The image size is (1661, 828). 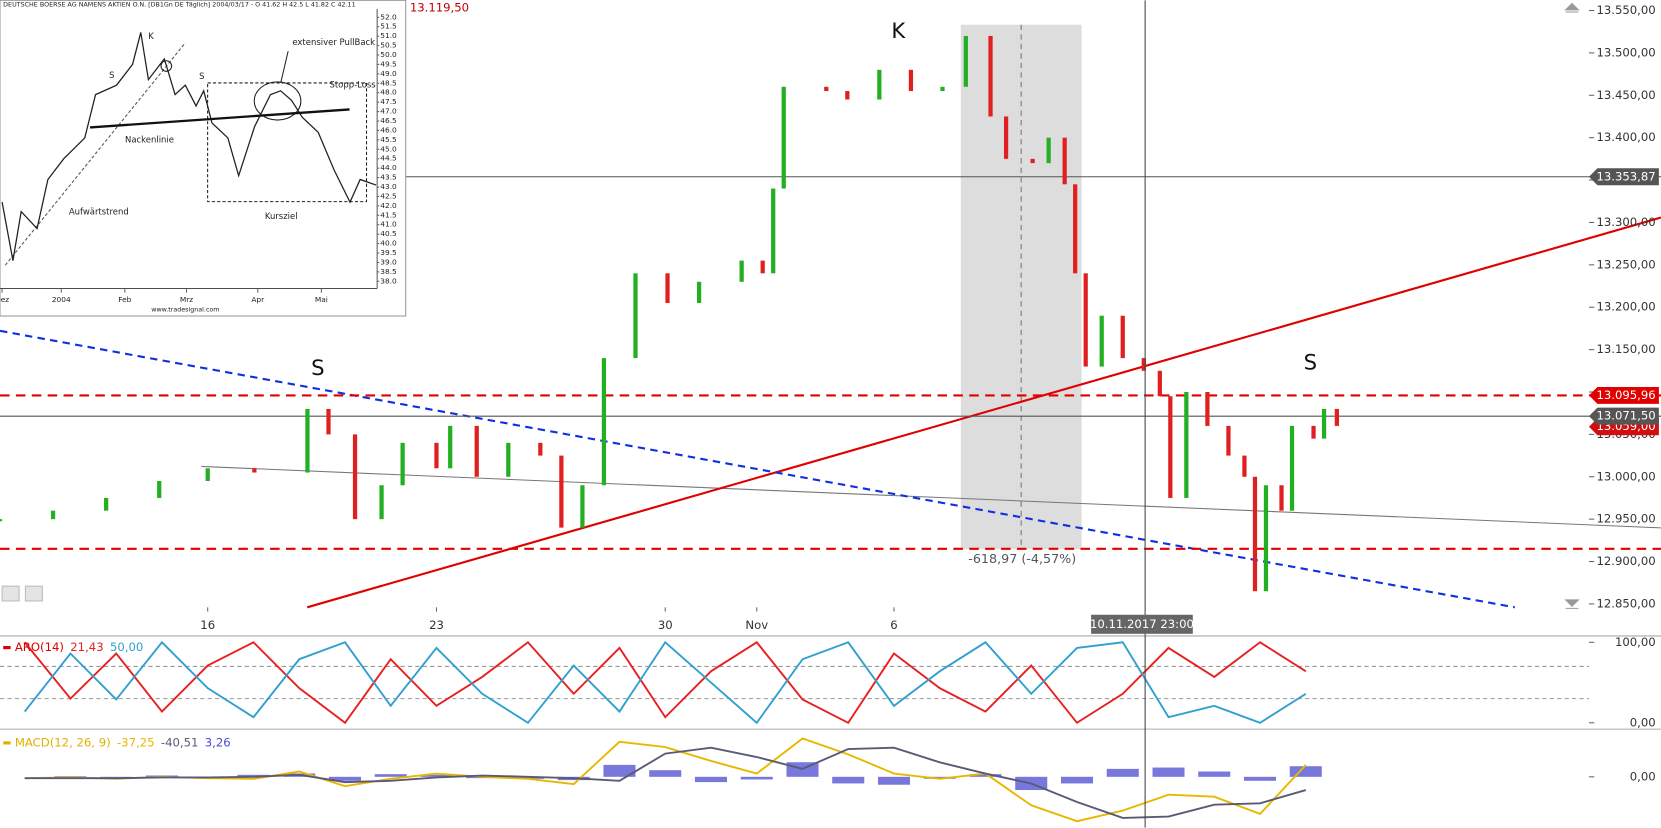 What do you see at coordinates (1572, 604) in the screenshot?
I see `scroll-down` at bounding box center [1572, 604].